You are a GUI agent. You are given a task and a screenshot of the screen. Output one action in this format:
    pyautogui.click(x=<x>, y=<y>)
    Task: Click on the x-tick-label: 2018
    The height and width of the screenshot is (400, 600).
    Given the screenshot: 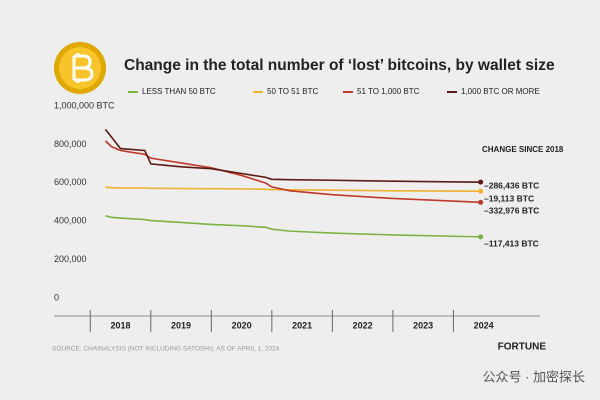 What is the action you would take?
    pyautogui.click(x=121, y=325)
    